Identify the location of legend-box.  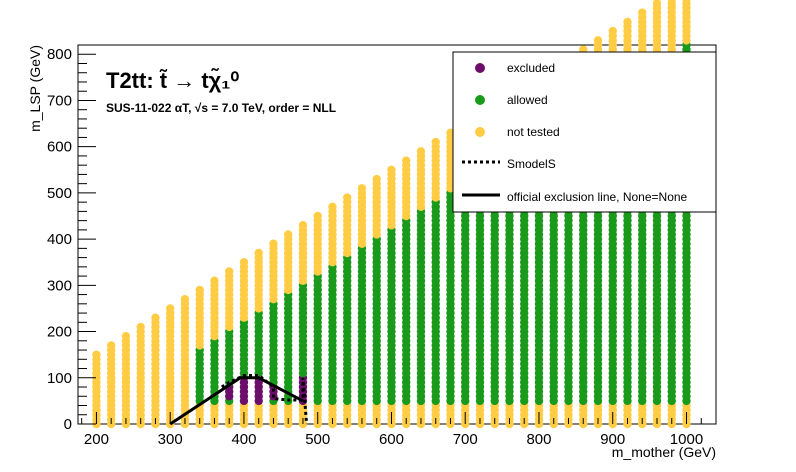
(584, 132).